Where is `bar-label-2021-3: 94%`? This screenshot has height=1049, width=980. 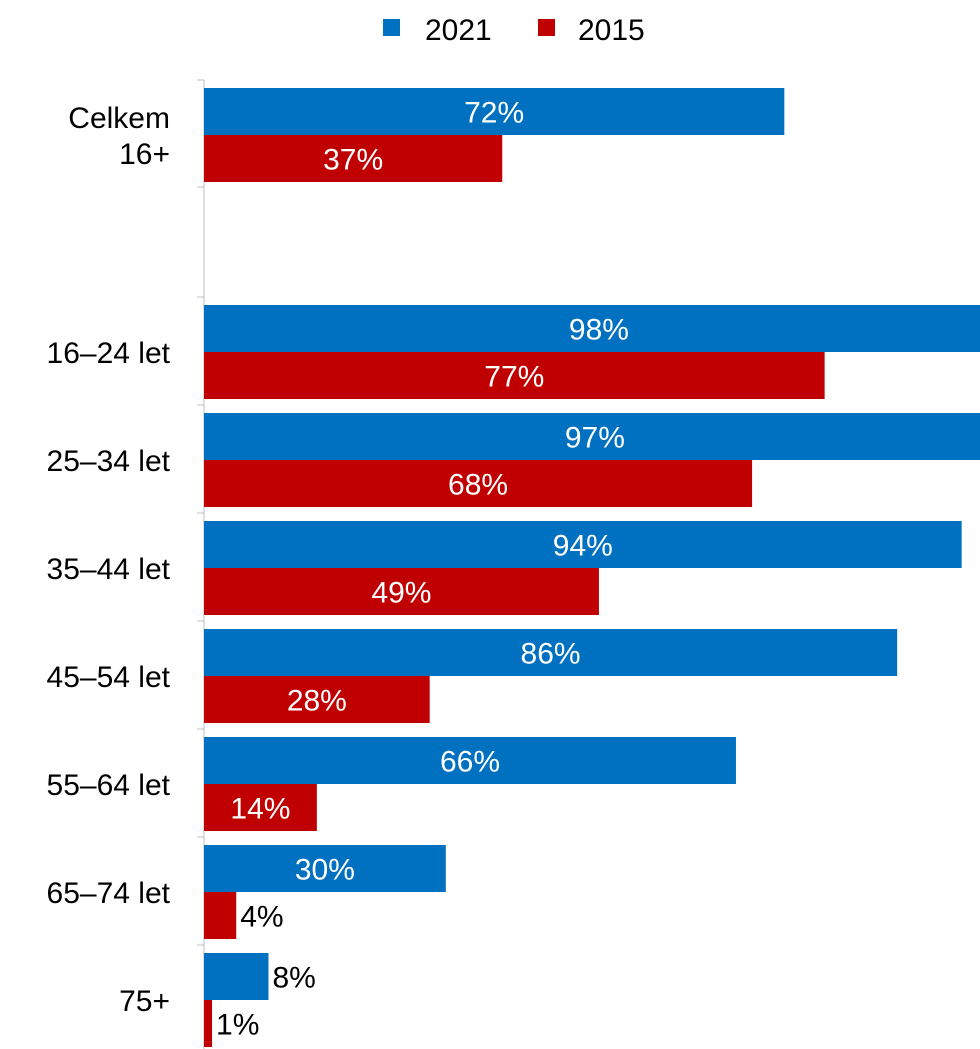 bar-label-2021-3: 94% is located at coordinates (583, 546).